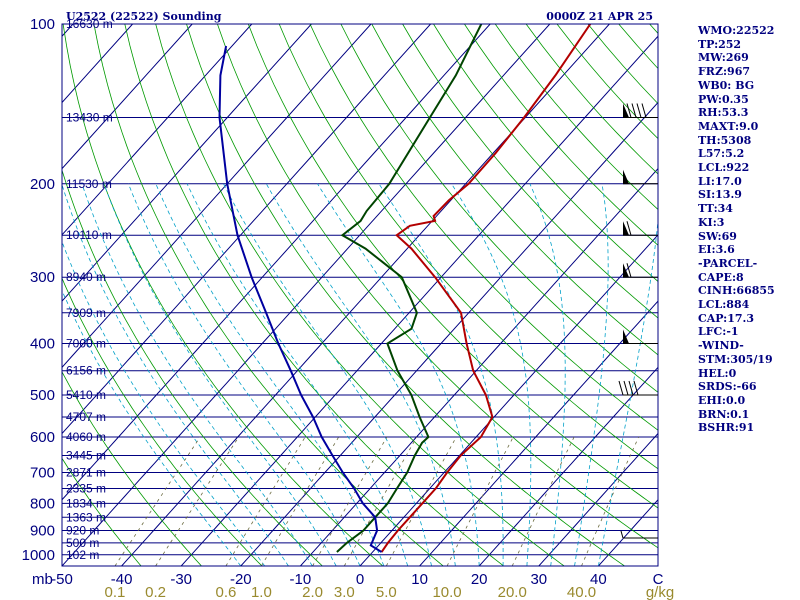  What do you see at coordinates (728, 126) in the screenshot?
I see `index-item: MAXT:9.0` at bounding box center [728, 126].